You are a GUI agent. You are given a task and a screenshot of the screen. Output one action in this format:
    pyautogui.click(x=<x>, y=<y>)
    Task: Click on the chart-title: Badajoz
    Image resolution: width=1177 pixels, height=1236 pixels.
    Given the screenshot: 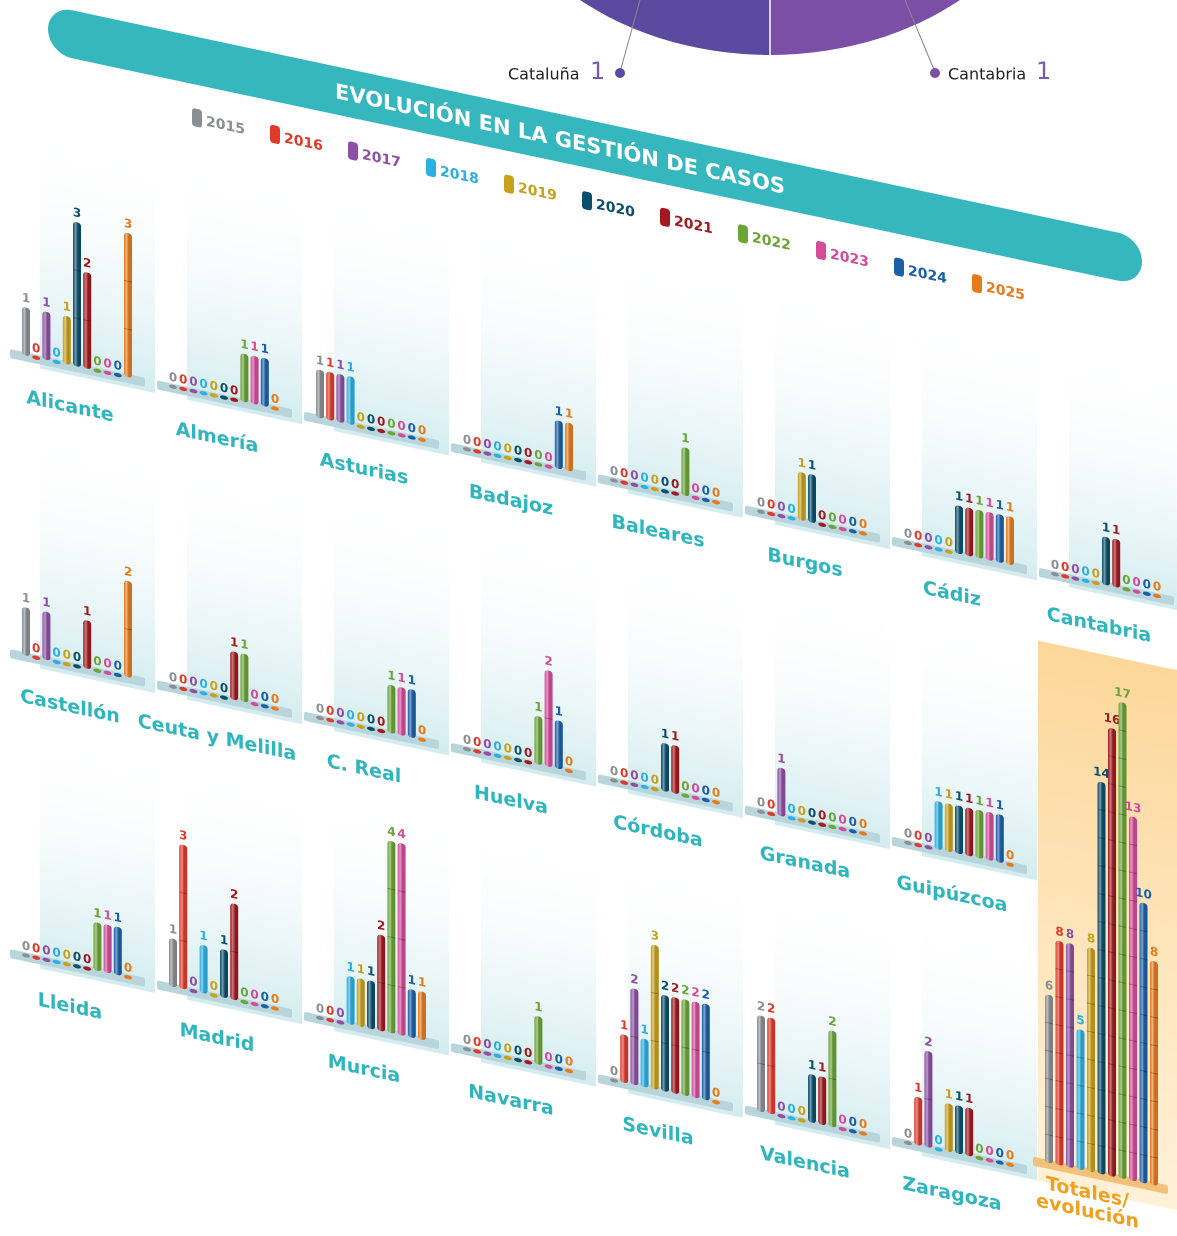 What is the action you would take?
    pyautogui.click(x=511, y=499)
    